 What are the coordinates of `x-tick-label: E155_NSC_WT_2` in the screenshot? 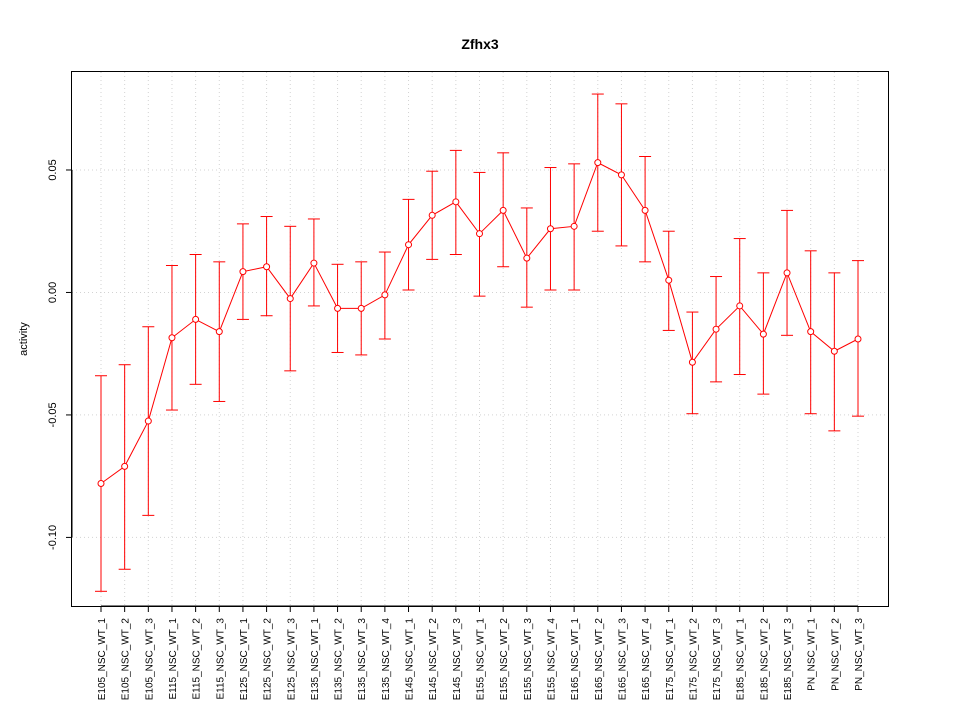 It's located at (504, 659).